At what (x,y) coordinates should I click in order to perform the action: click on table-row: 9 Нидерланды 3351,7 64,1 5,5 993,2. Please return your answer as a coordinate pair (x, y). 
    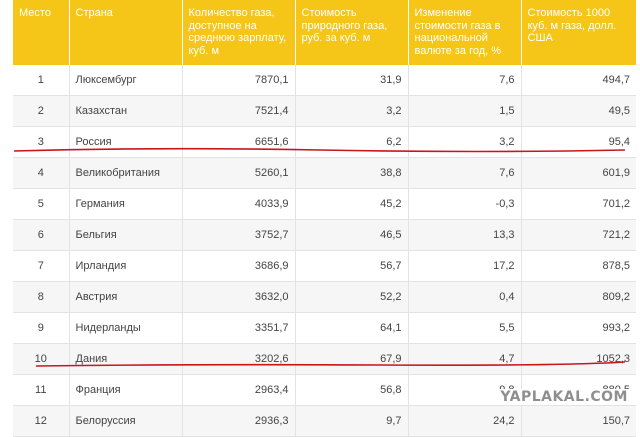
    Looking at the image, I should click on (324, 328).